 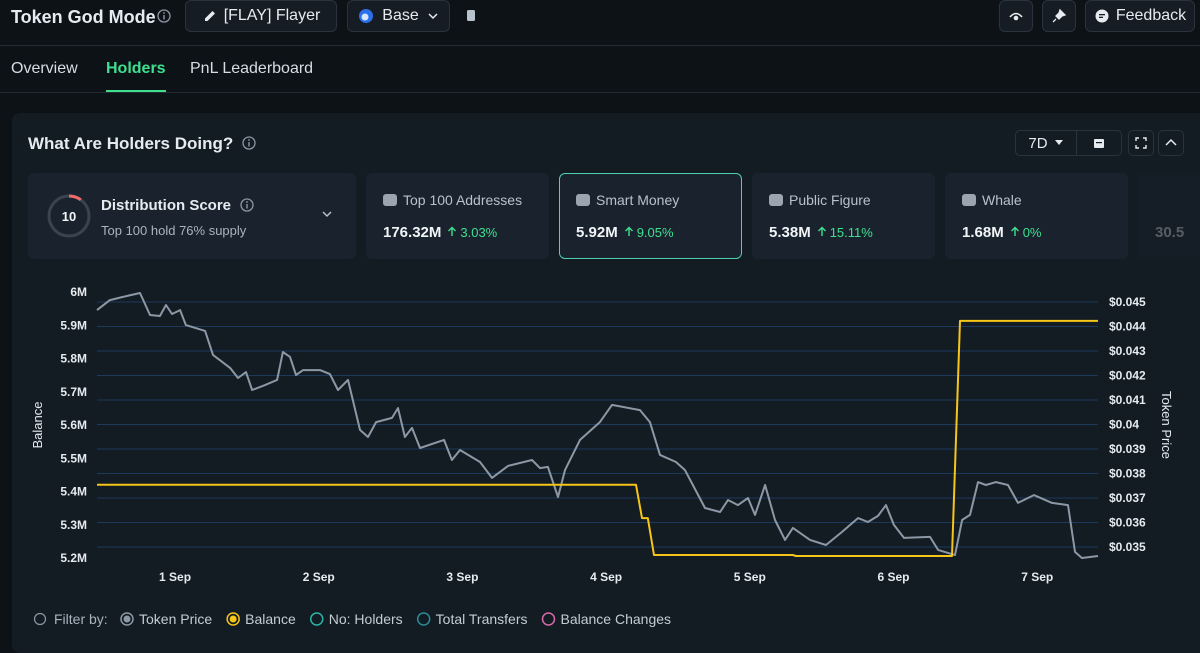 What do you see at coordinates (463, 200) in the screenshot?
I see `card-label: Top 100 Addresses` at bounding box center [463, 200].